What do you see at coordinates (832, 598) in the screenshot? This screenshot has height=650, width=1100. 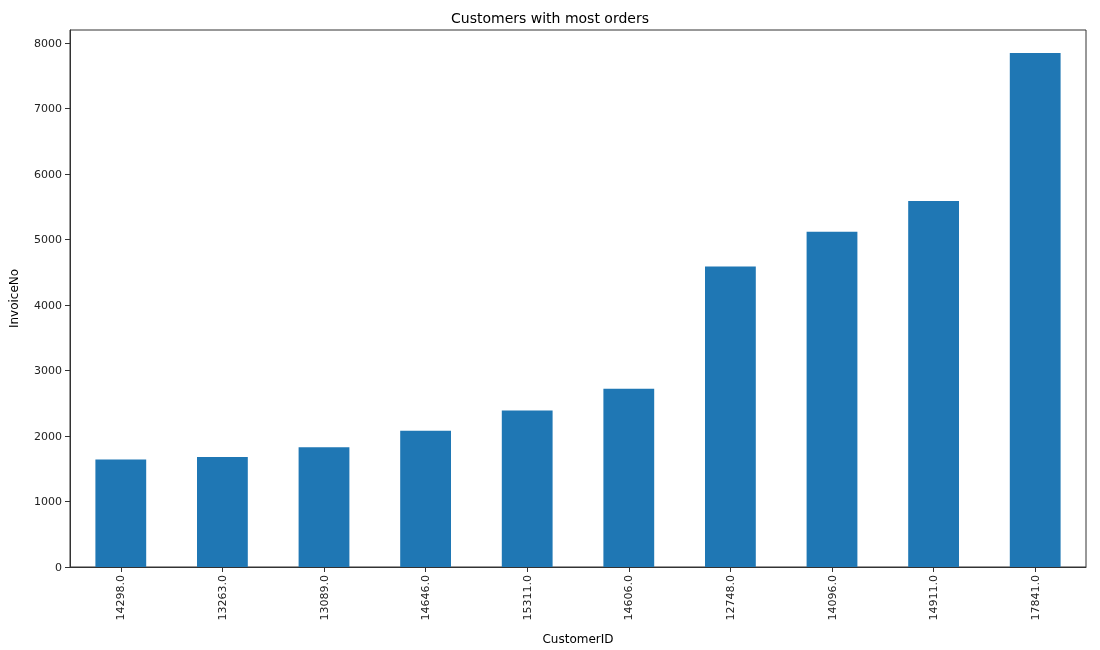 I see `x-tick-label: 14096.0` at bounding box center [832, 598].